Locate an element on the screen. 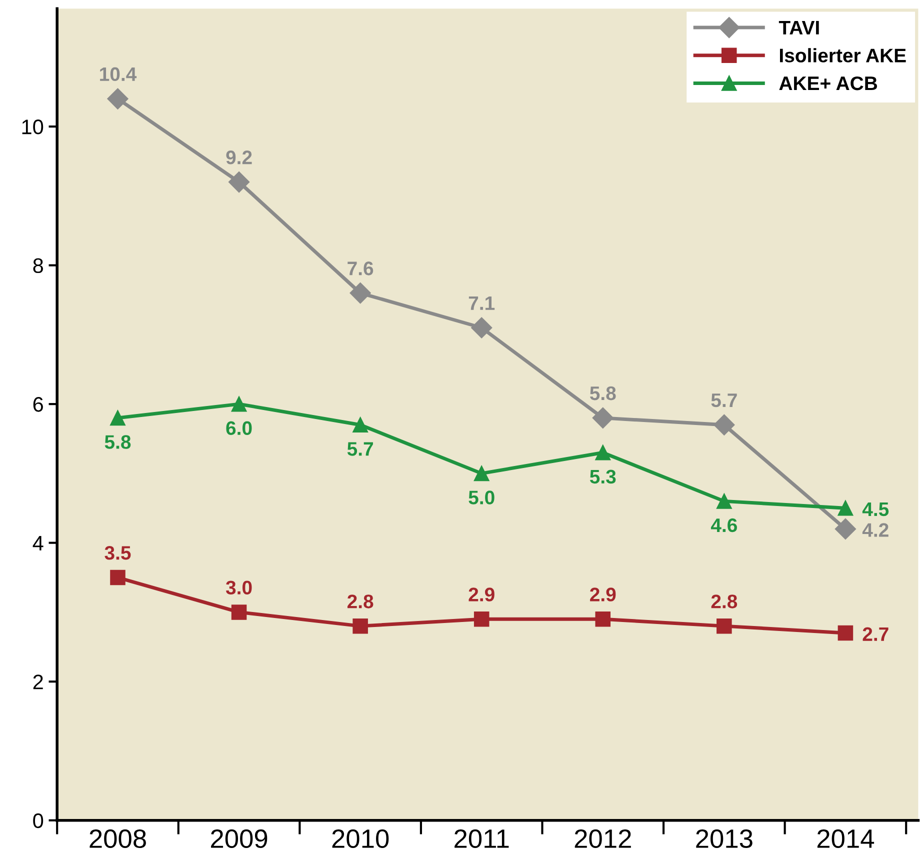  y-tick-label: 8 is located at coordinates (38, 266).